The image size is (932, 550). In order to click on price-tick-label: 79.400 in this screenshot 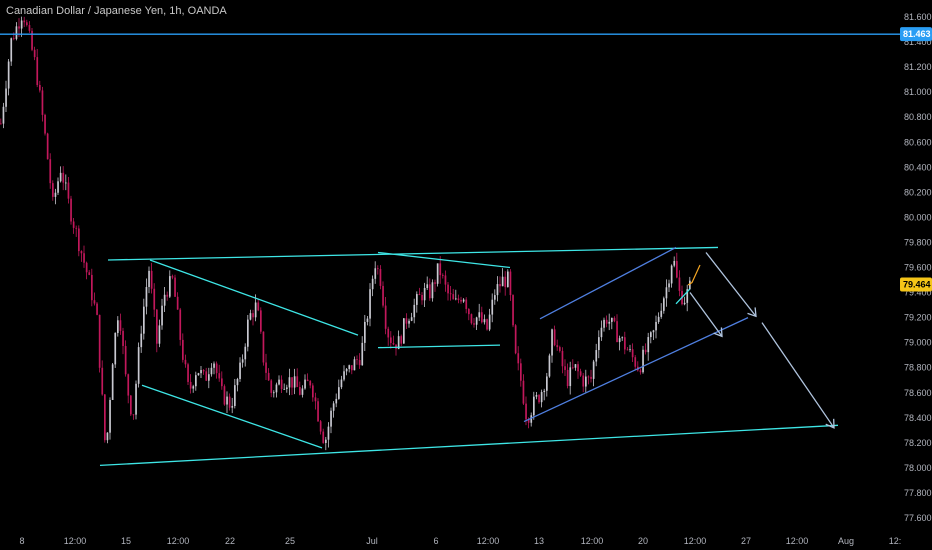, I will do `click(918, 293)`.